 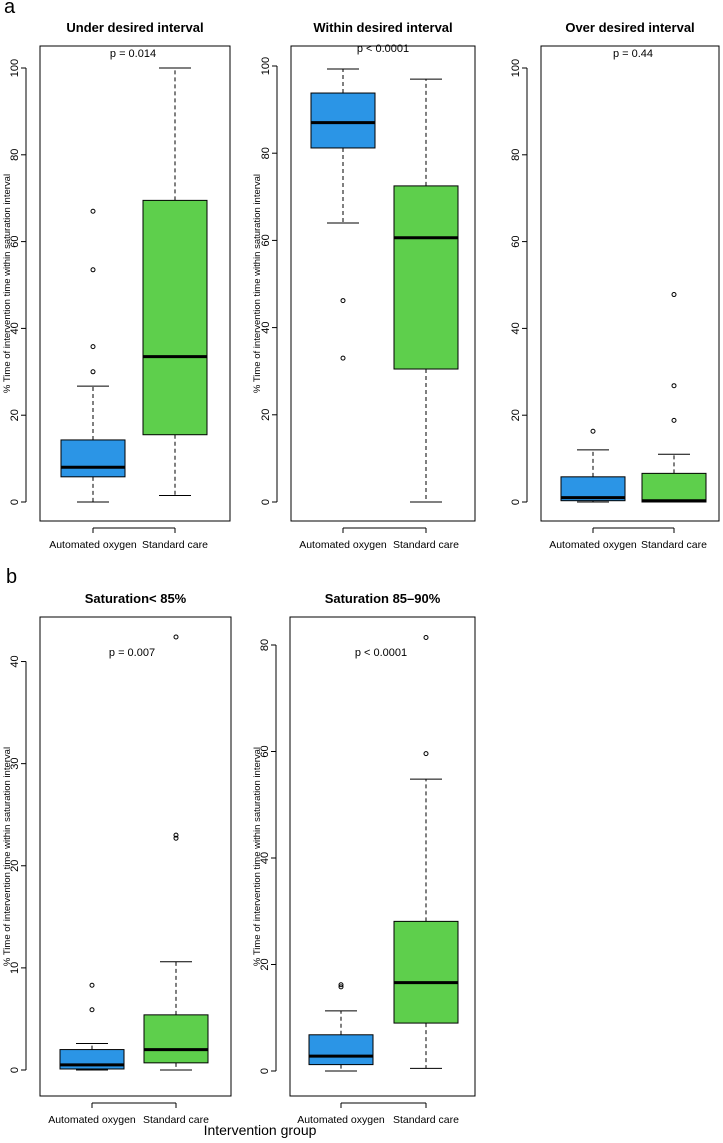 I want to click on y-tick-label: 30, so click(x=15, y=764).